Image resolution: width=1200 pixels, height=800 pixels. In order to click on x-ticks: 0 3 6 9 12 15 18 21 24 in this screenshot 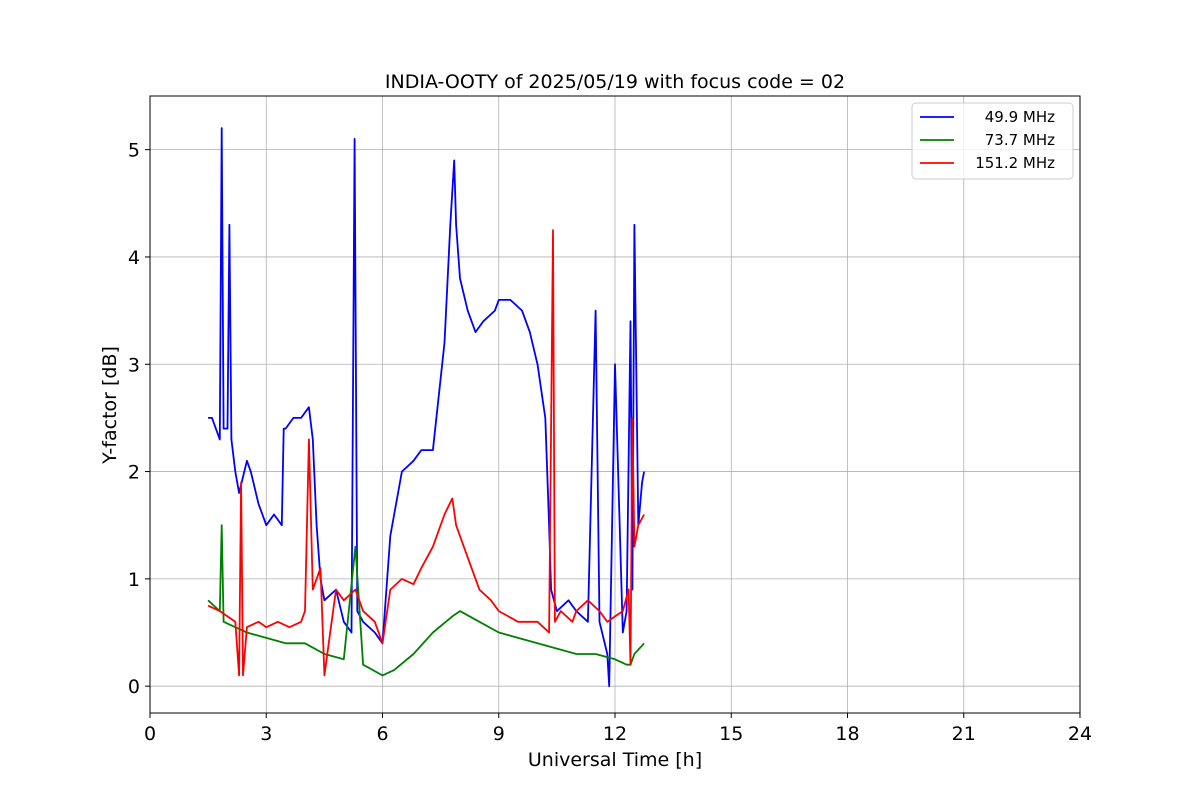, I will do `click(618, 729)`.